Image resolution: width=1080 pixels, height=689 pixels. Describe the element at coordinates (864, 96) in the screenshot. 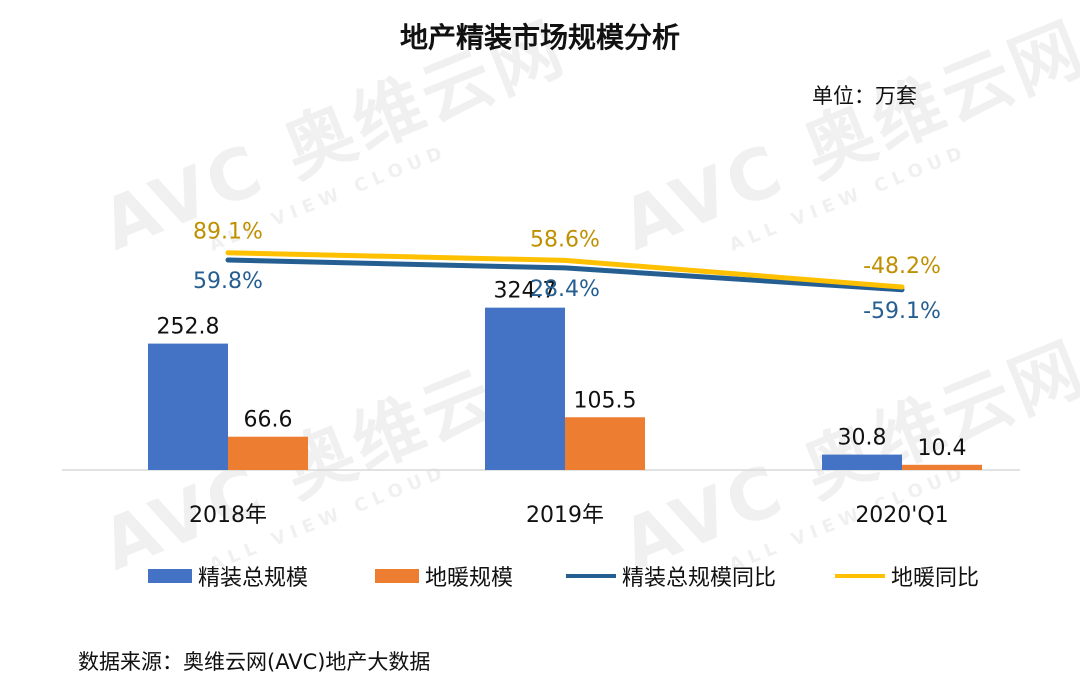

I see `unit-label: 单位：万套` at that location.